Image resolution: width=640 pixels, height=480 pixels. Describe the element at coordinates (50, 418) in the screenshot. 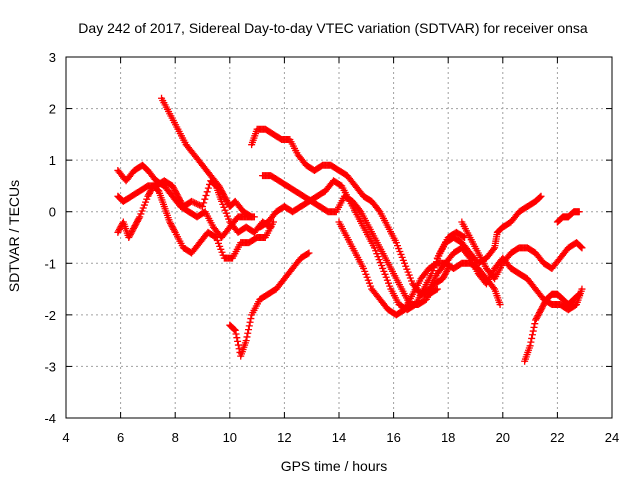

I see `y-tick-label: -4` at that location.